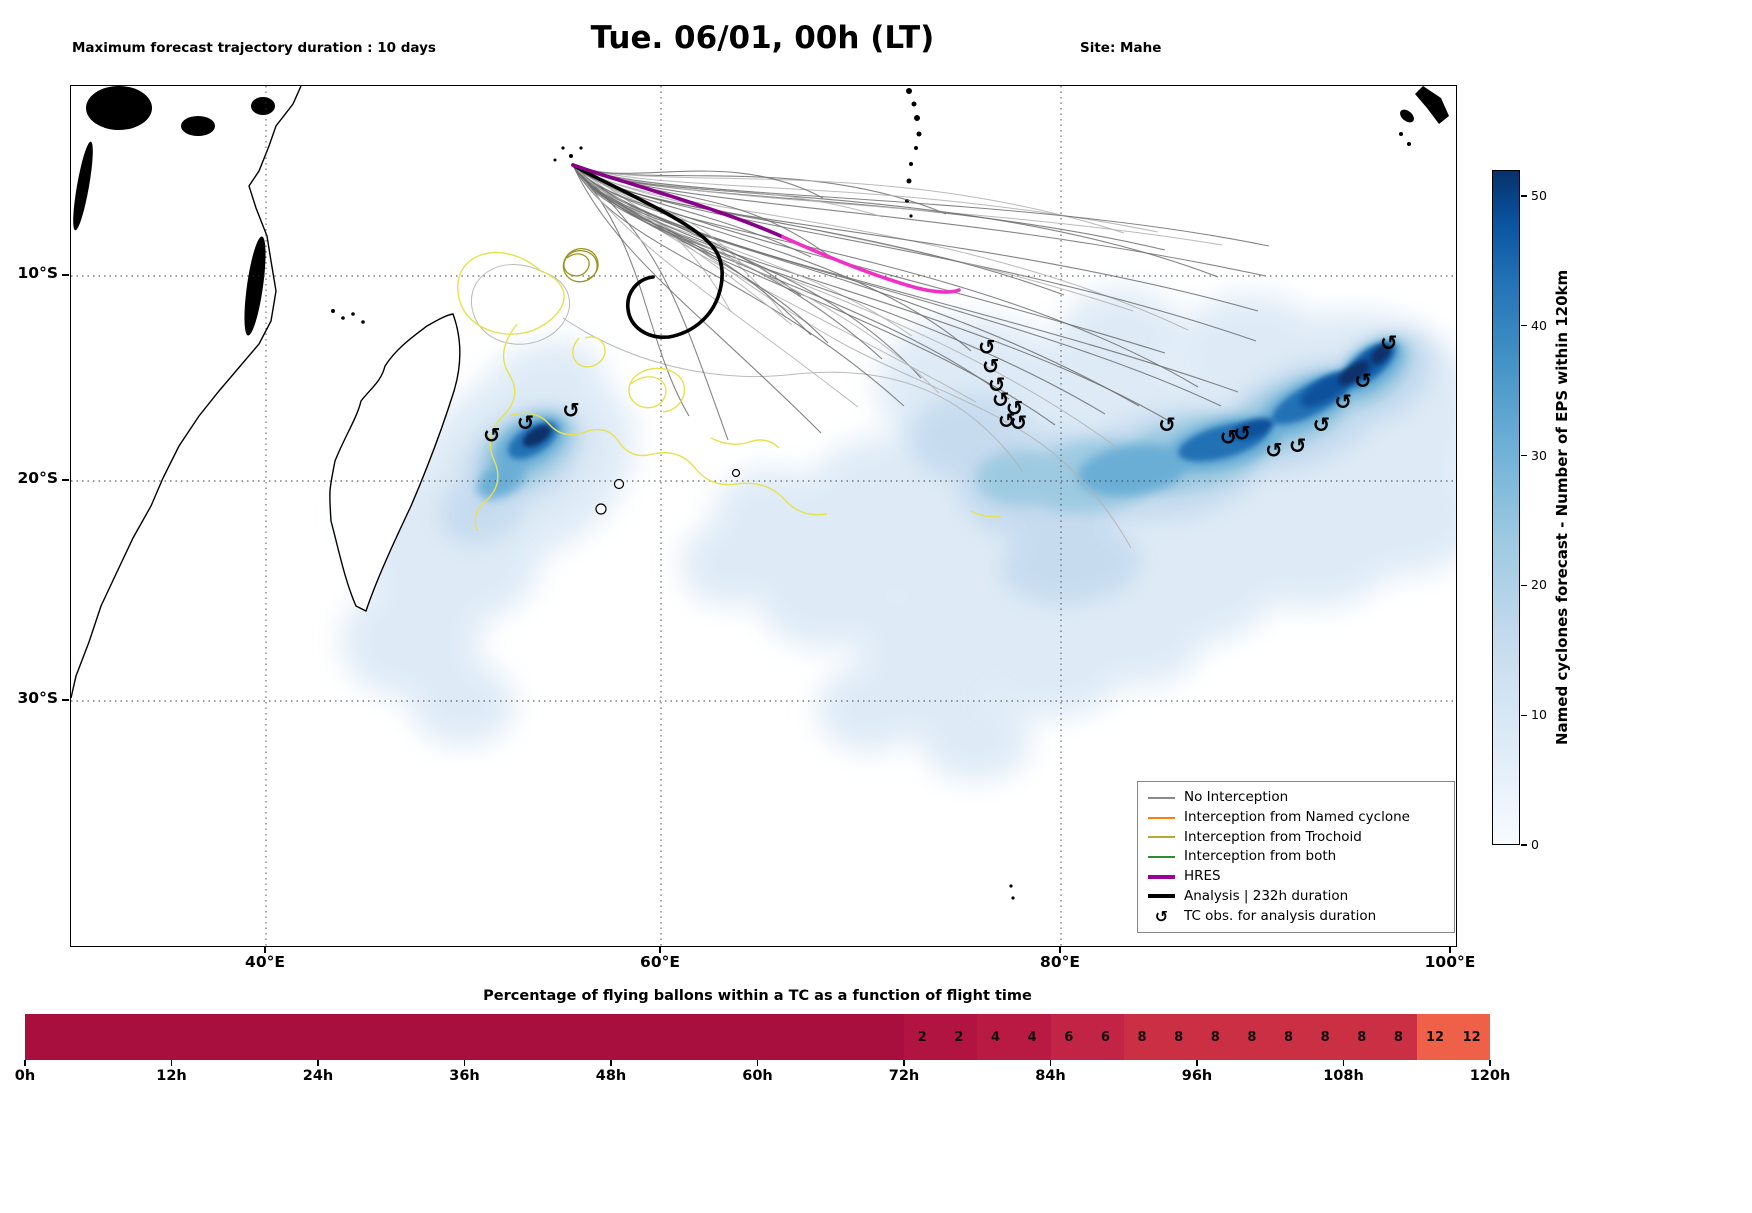 The image size is (1752, 1213). I want to click on flight-time-bar-segment: 2, so click(959, 1037).